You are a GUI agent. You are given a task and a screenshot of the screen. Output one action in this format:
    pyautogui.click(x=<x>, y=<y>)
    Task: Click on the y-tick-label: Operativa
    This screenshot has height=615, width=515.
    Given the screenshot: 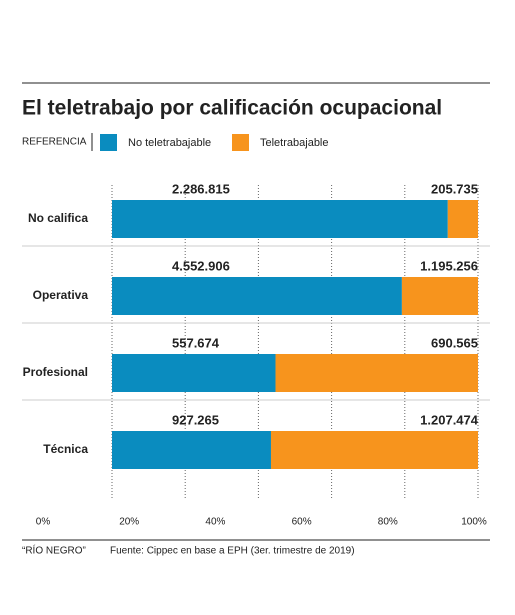 What is the action you would take?
    pyautogui.click(x=61, y=295)
    